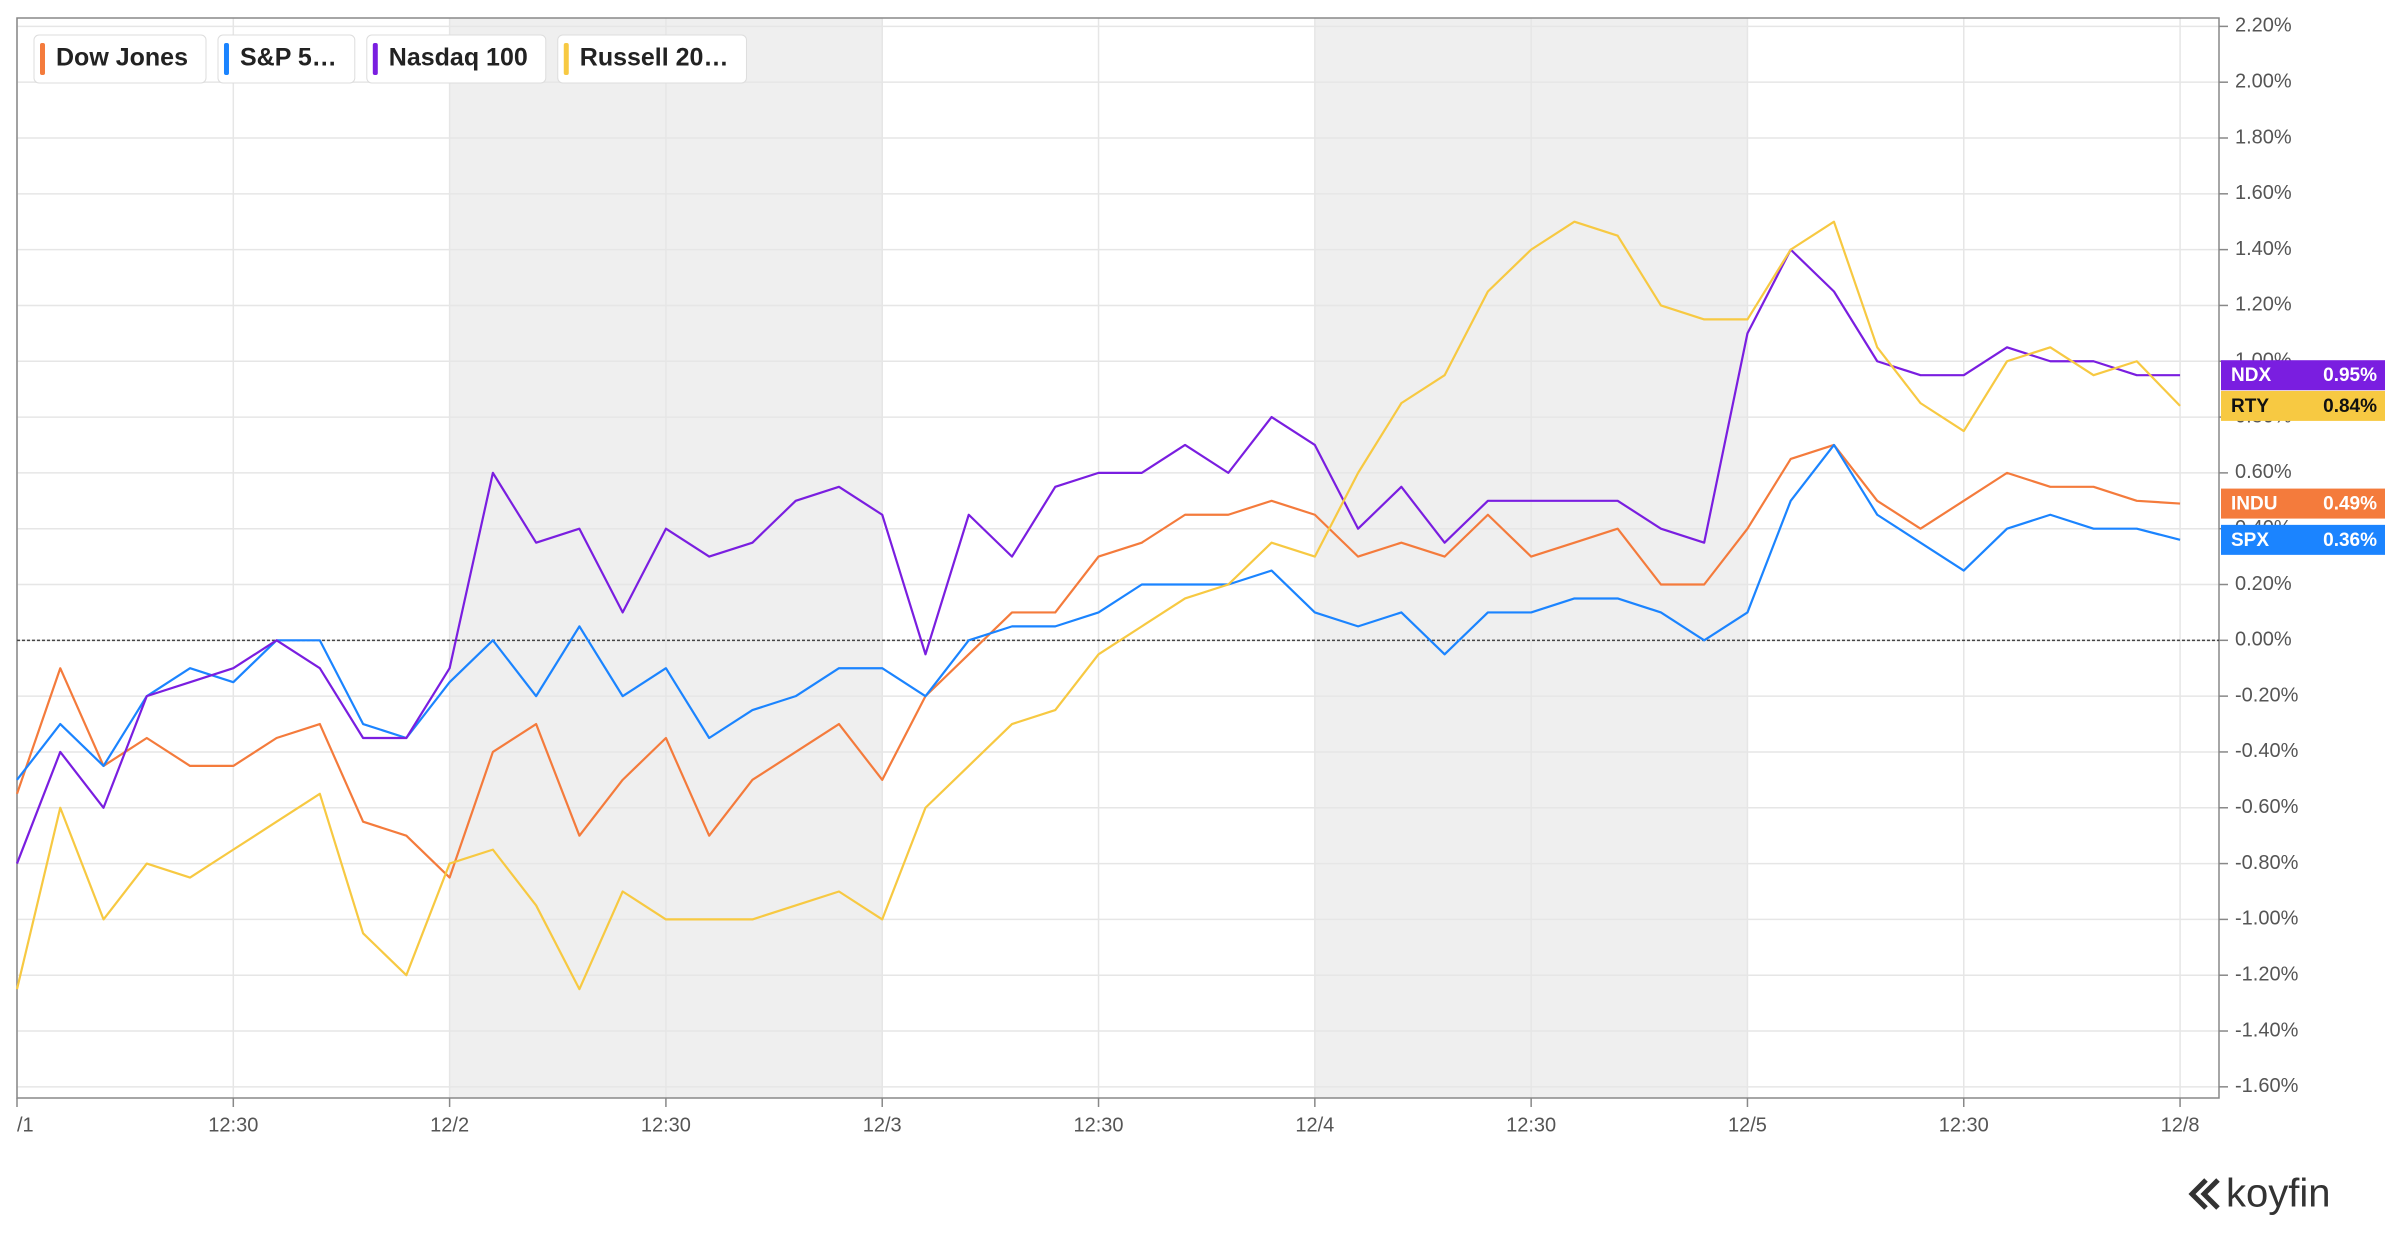  I want to click on end-label: NDX 0.95%, so click(2303, 375).